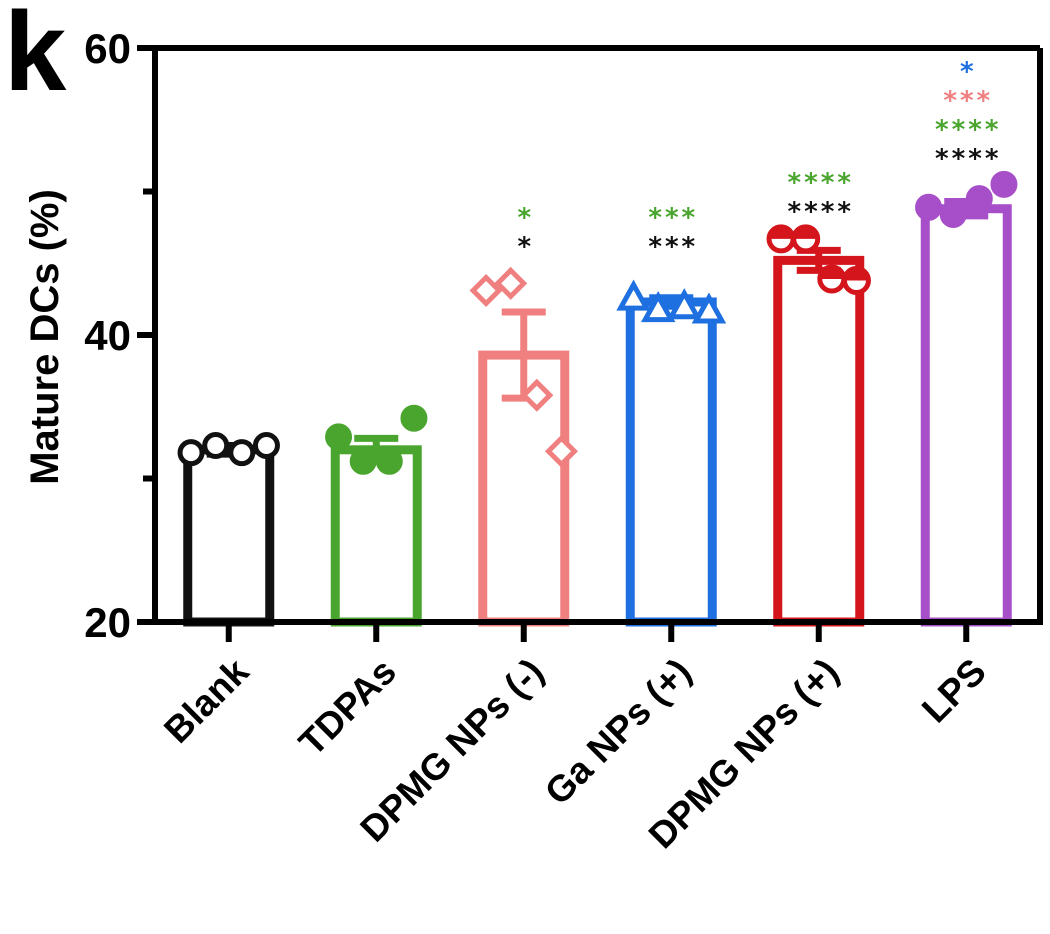 The height and width of the screenshot is (934, 1050). I want to click on panel-label: k, so click(35, 57).